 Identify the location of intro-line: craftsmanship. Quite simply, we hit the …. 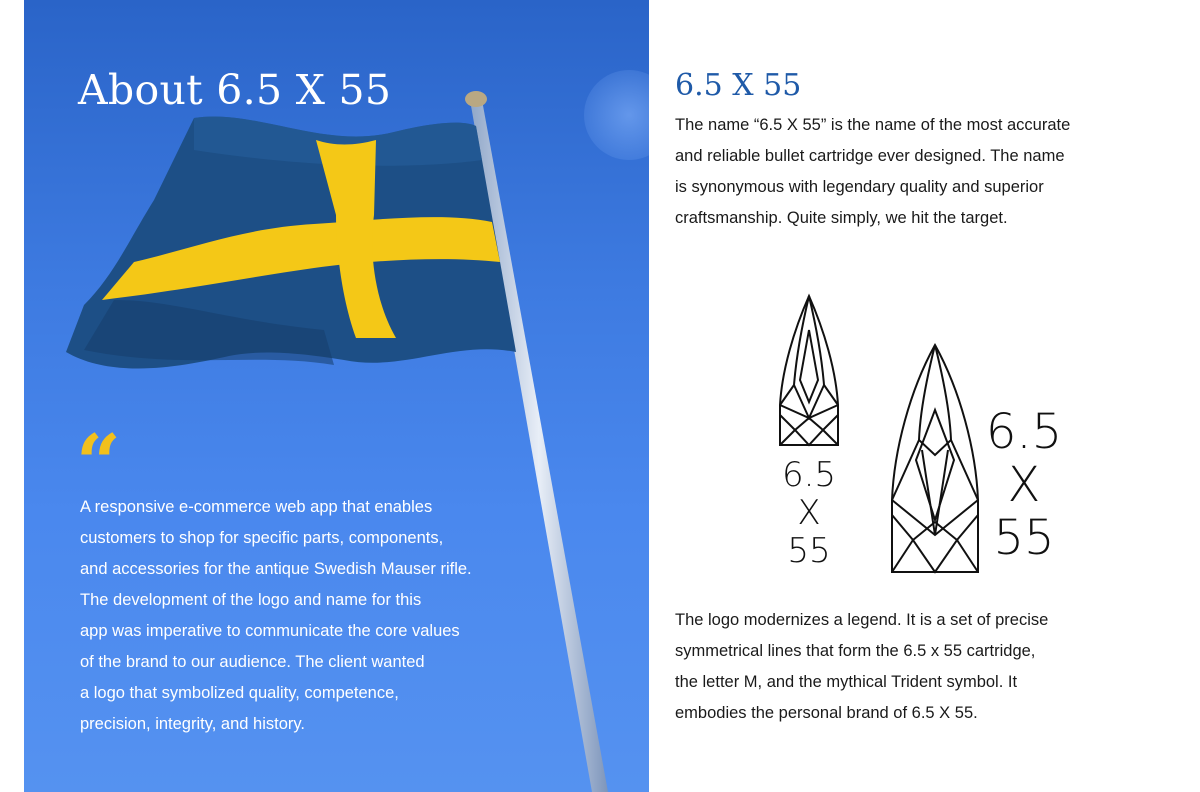
(841, 218).